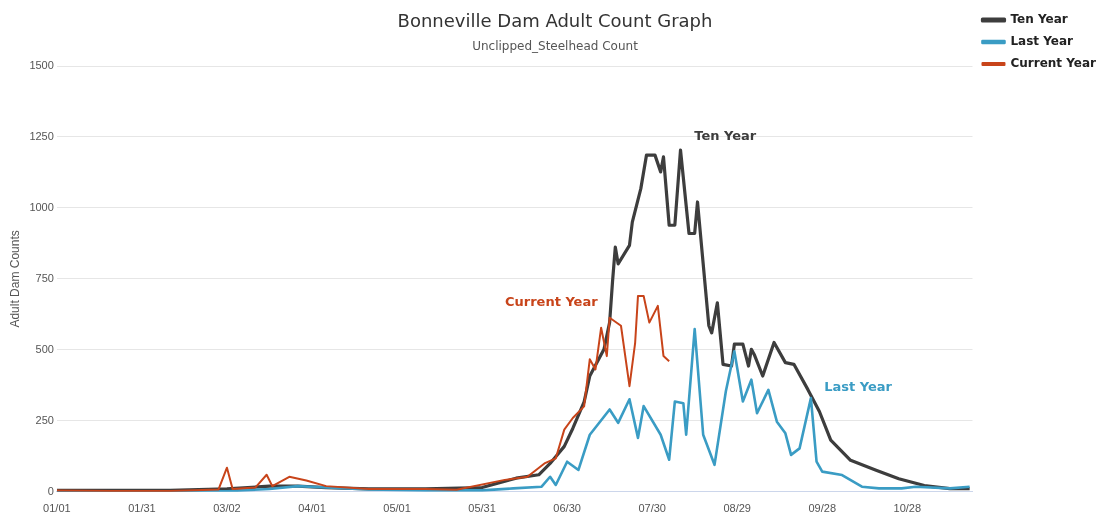  I want to click on x-tick-label: 05/31, so click(482, 508).